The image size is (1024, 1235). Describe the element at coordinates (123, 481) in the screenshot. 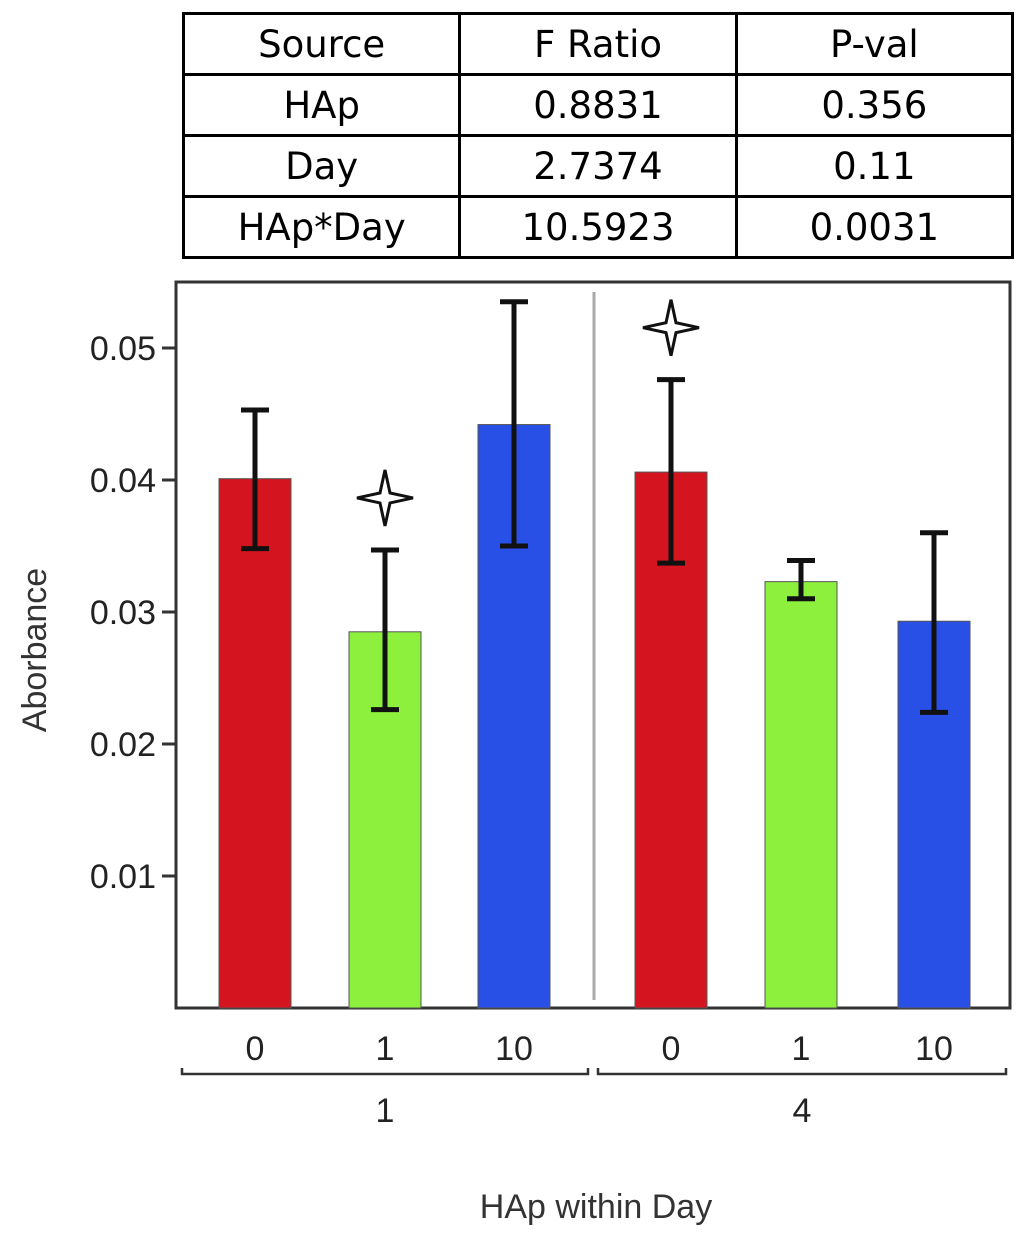

I see `y-tick-label: 0.04` at that location.